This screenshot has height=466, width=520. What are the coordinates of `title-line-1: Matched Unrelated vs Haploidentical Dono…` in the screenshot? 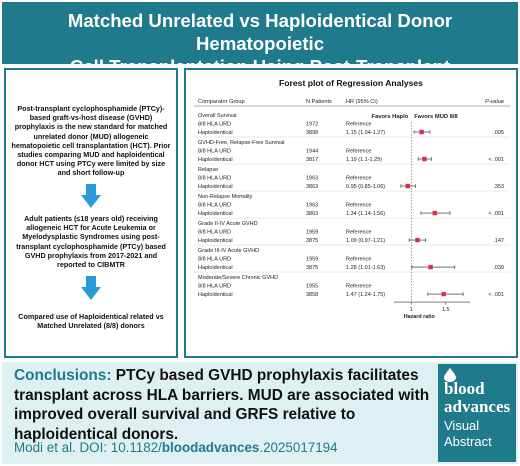 It's located at (260, 32).